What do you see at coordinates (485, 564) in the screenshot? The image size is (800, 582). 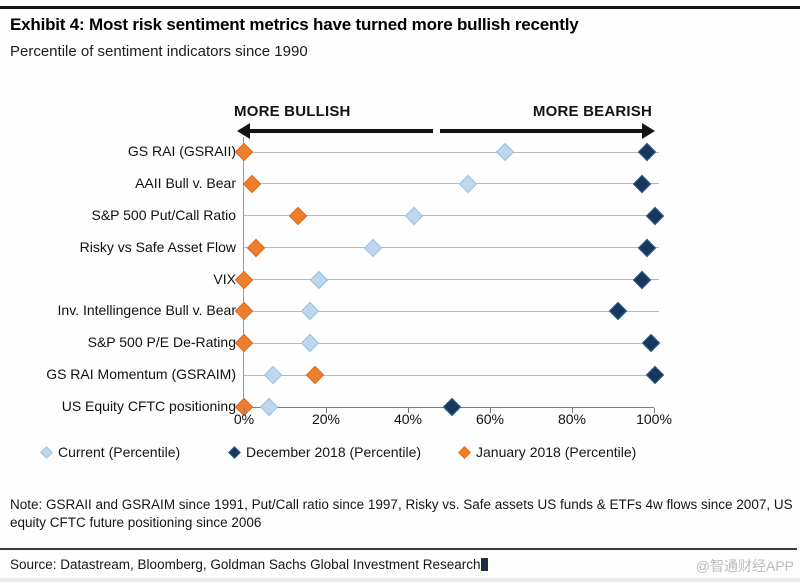 I see `text-cursor-icon` at bounding box center [485, 564].